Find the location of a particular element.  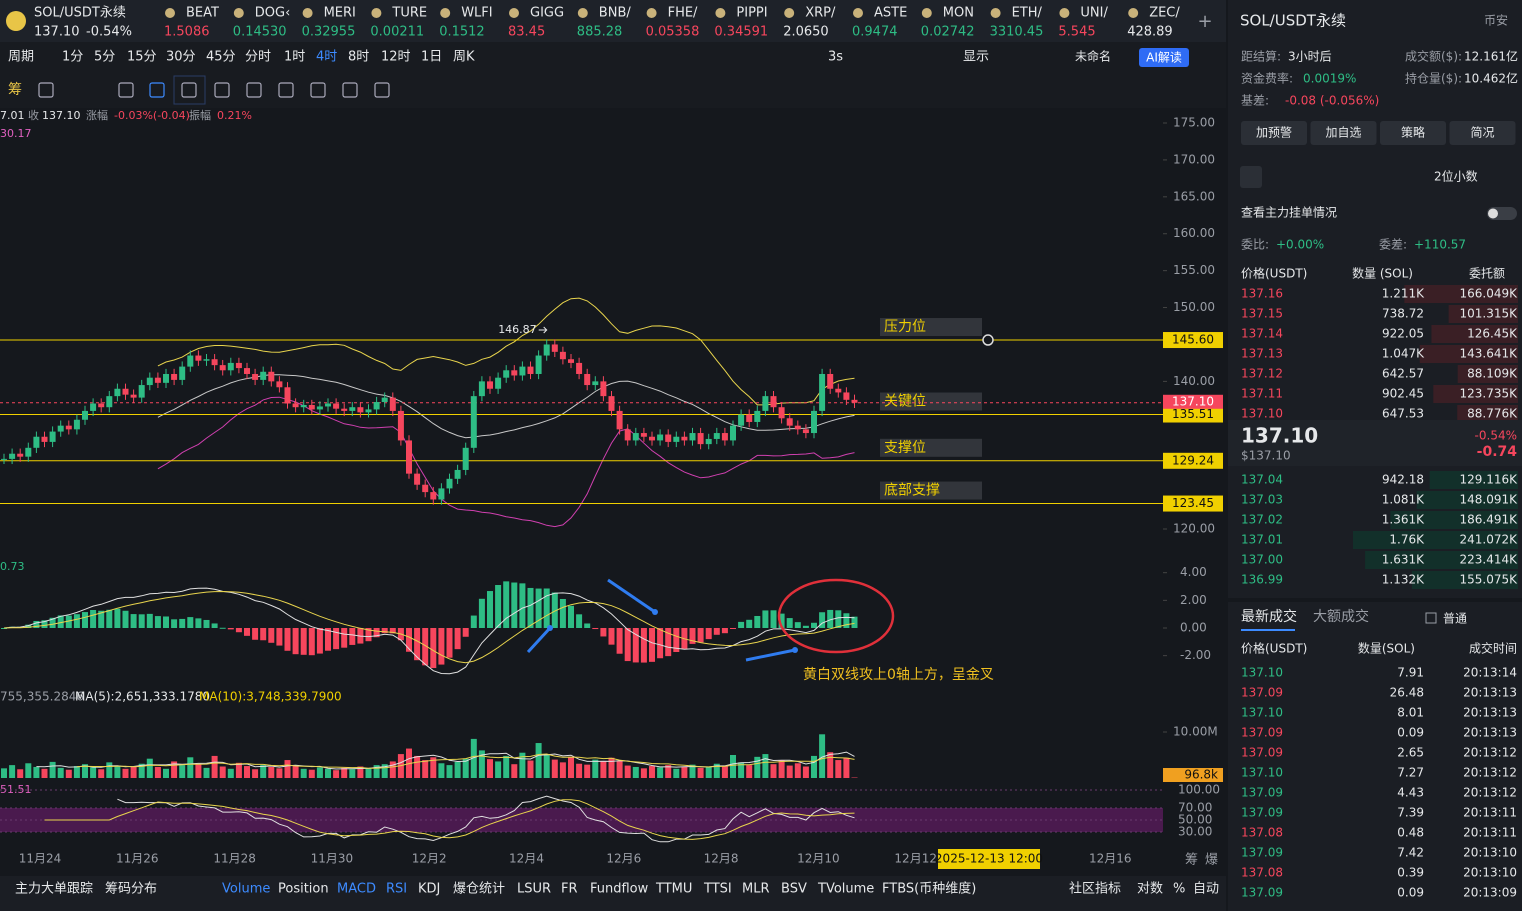

level-handle is located at coordinates (988, 340).